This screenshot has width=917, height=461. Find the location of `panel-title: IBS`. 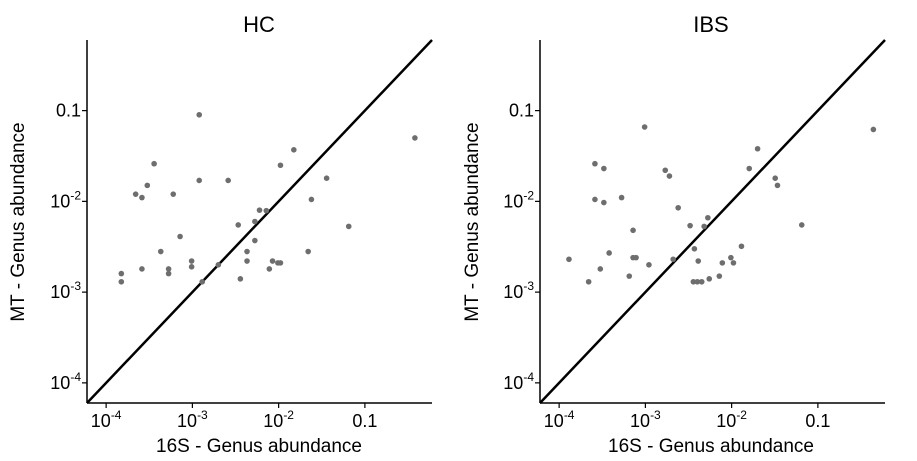

panel-title: IBS is located at coordinates (710, 24).